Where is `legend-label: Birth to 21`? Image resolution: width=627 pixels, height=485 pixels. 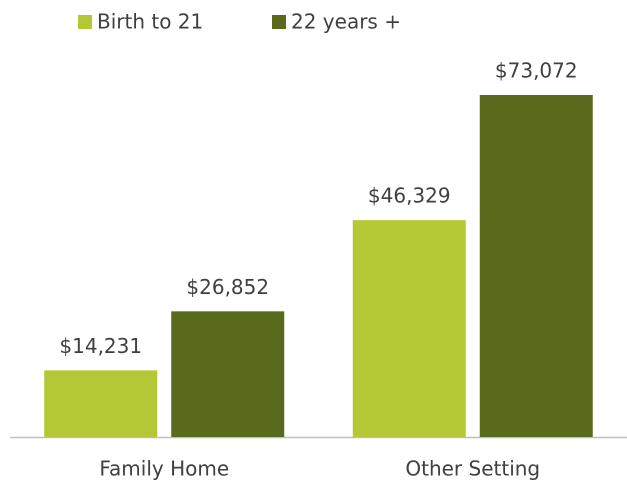 legend-label: Birth to 21 is located at coordinates (150, 22).